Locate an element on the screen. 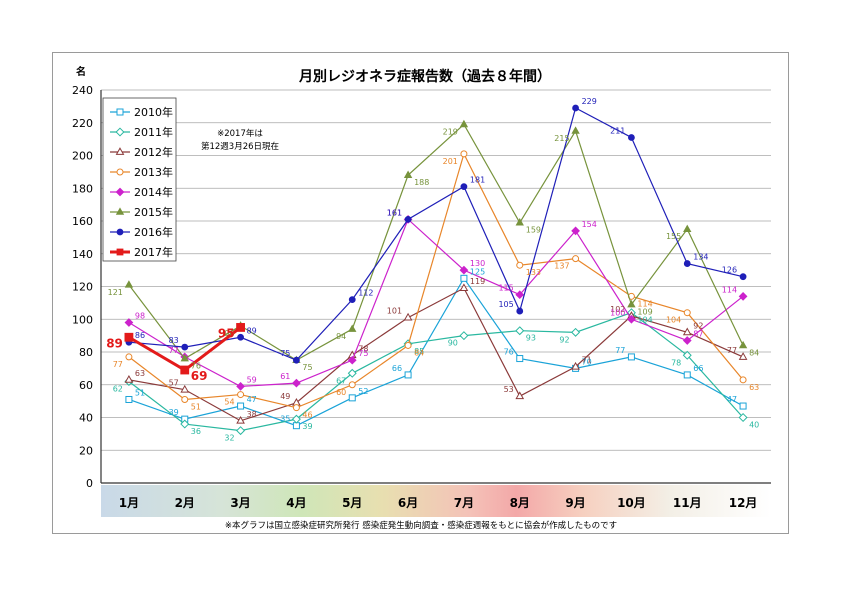  point-2016年-12月 is located at coordinates (743, 277).